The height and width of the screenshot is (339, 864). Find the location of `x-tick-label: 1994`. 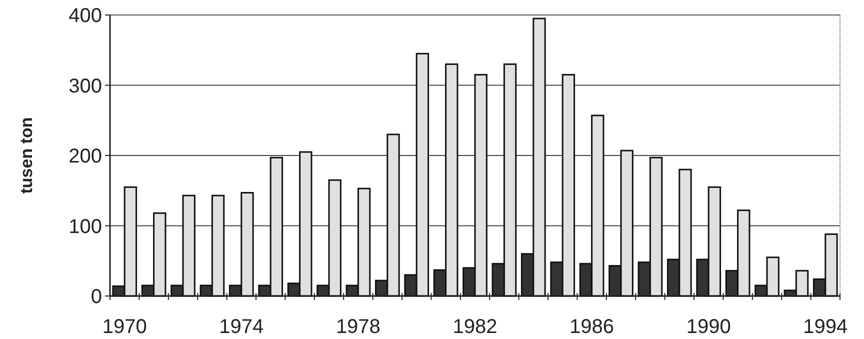

x-tick-label: 1994 is located at coordinates (825, 327).